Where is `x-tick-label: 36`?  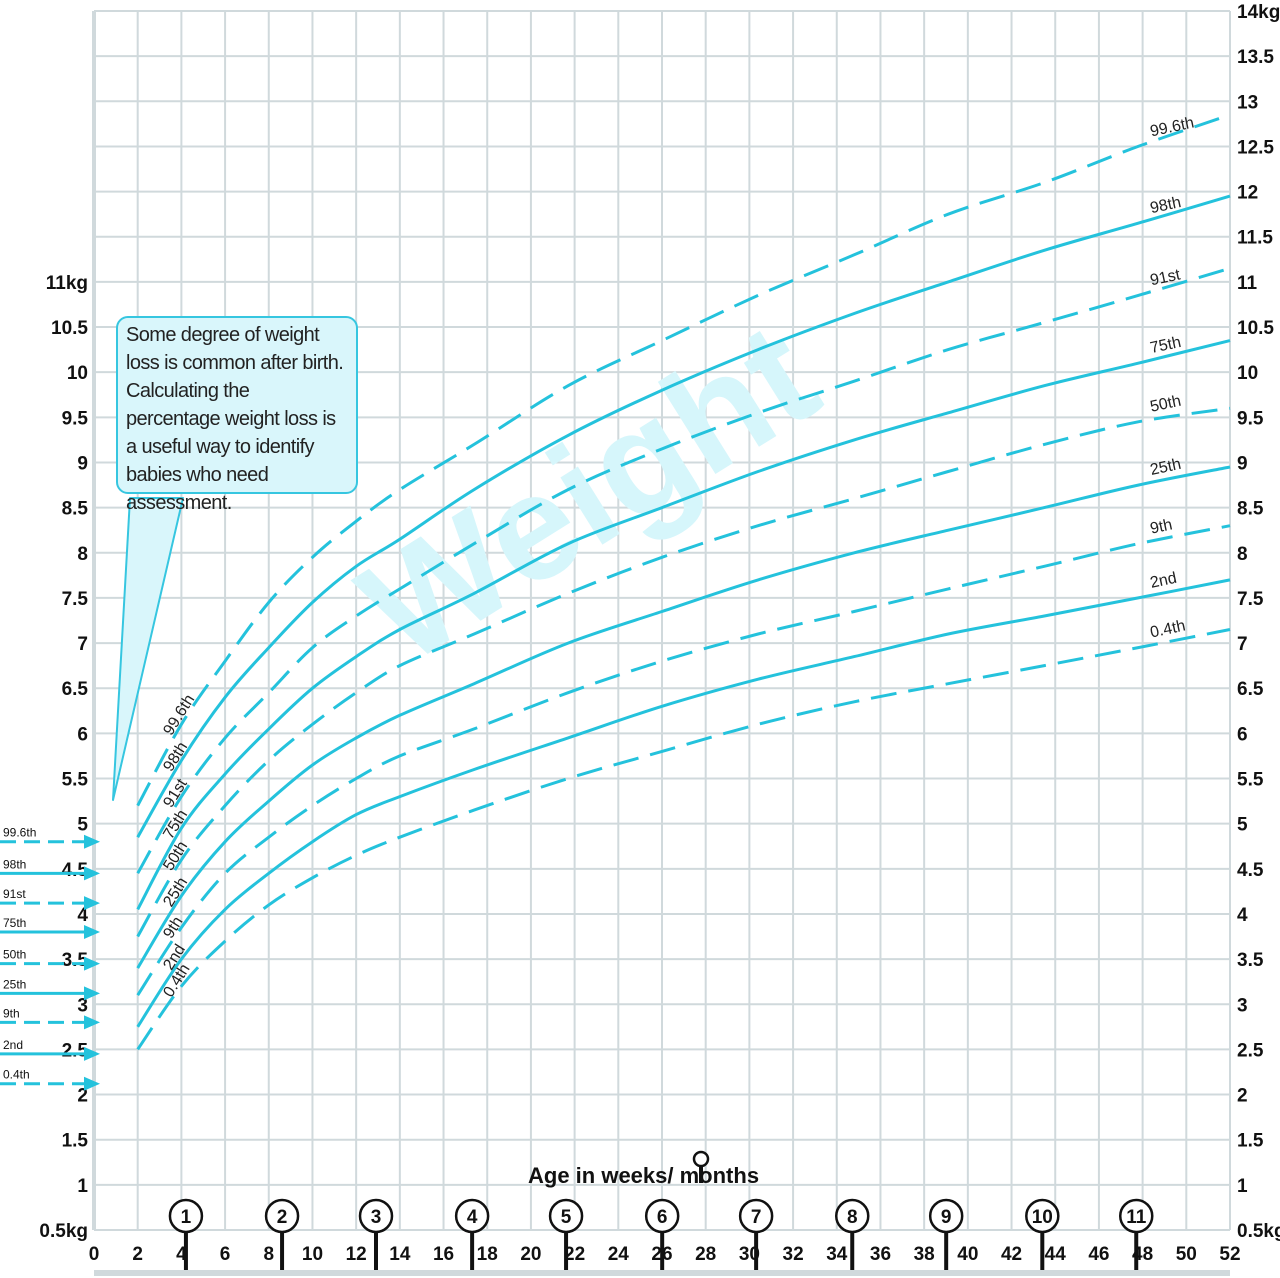
x-tick-label: 36 is located at coordinates (880, 1254).